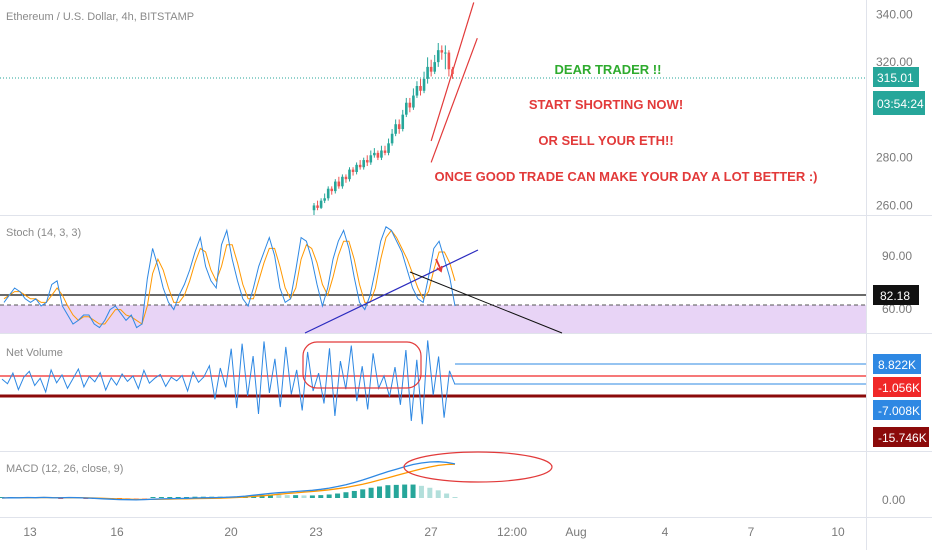 The width and height of the screenshot is (932, 550). Describe the element at coordinates (894, 14) in the screenshot. I see `price-tick-0: 340.00` at that location.